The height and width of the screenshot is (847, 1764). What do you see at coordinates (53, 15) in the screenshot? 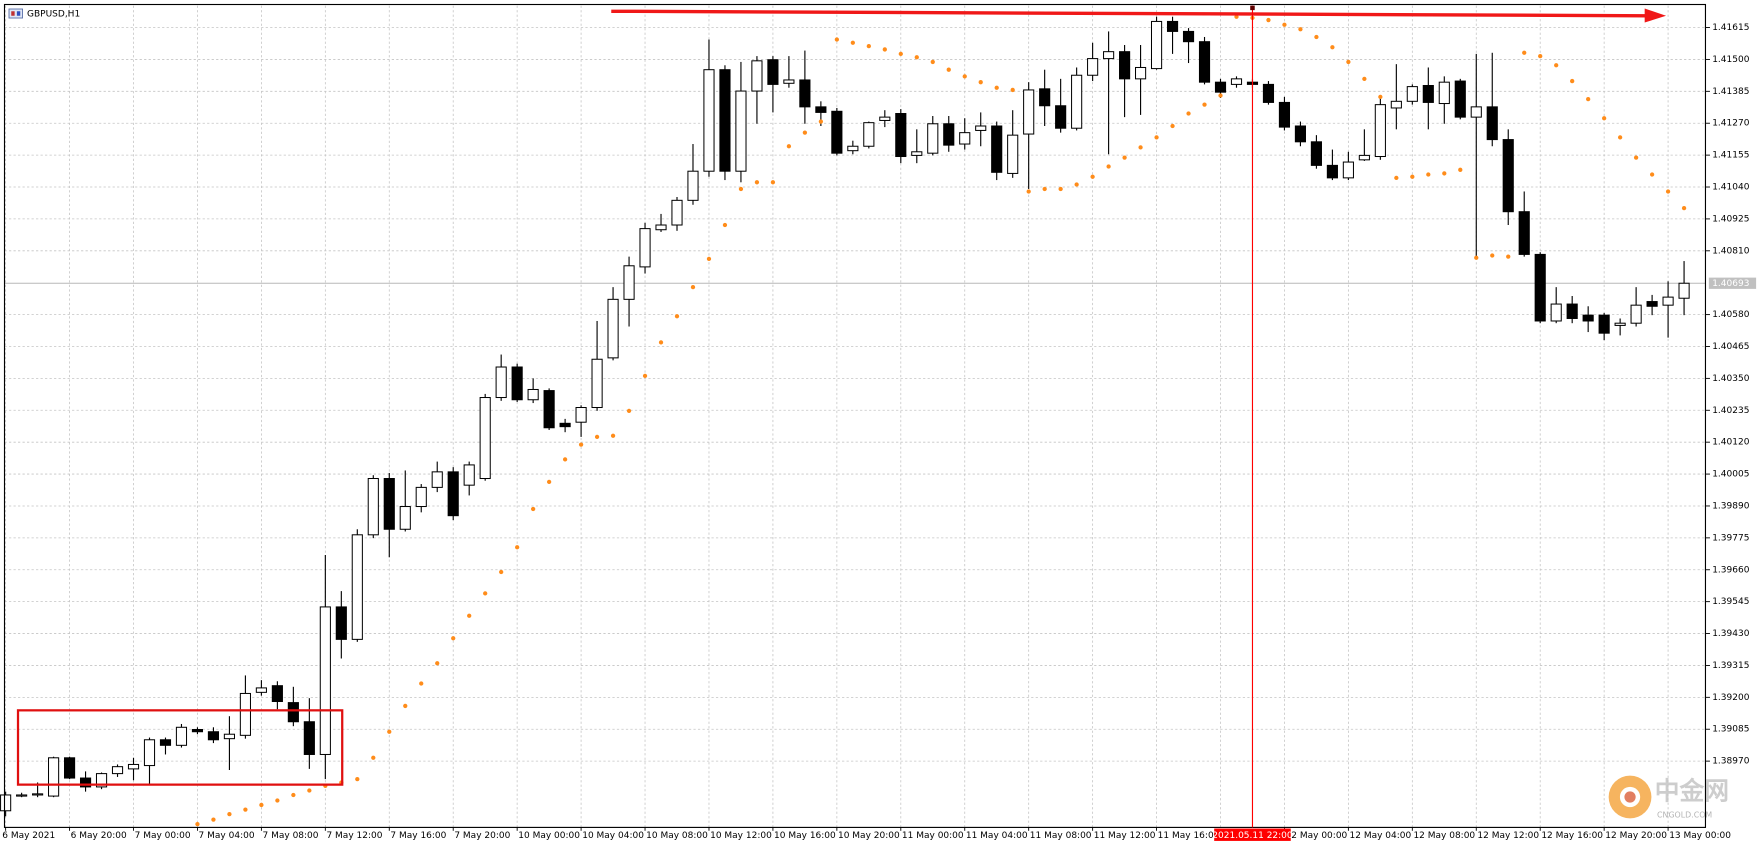
I see `chart-title: GBPUSD,H1` at bounding box center [53, 15].